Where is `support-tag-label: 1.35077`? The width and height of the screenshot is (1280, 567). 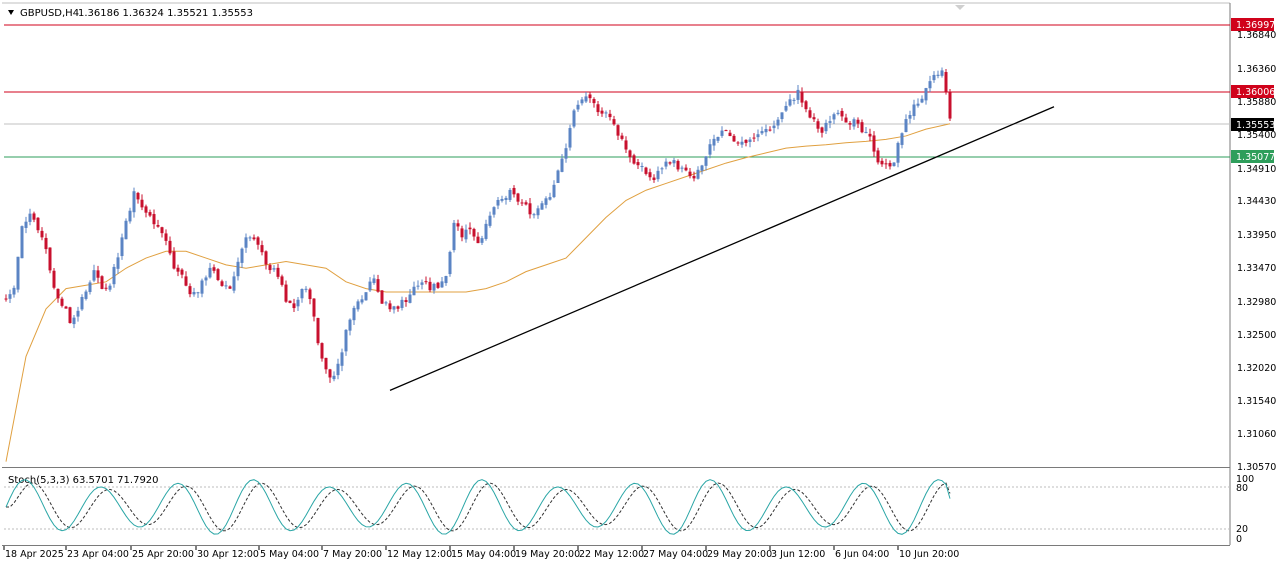
support-tag-label: 1.35077 is located at coordinates (1255, 157).